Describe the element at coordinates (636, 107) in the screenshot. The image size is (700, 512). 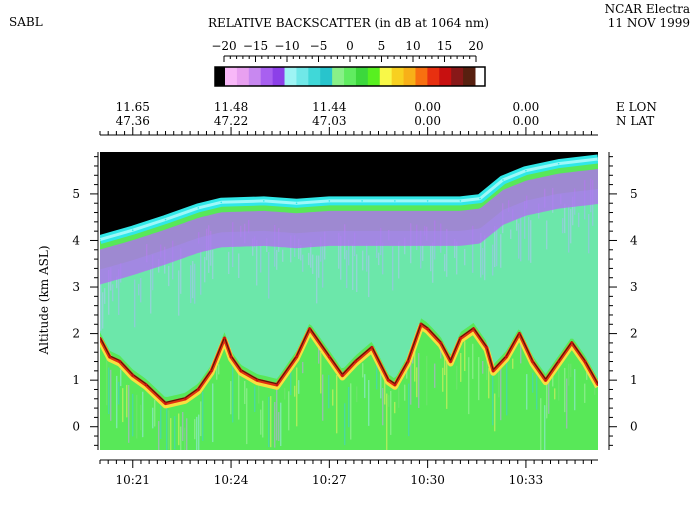
I see `lon-axis-label: E LON` at that location.